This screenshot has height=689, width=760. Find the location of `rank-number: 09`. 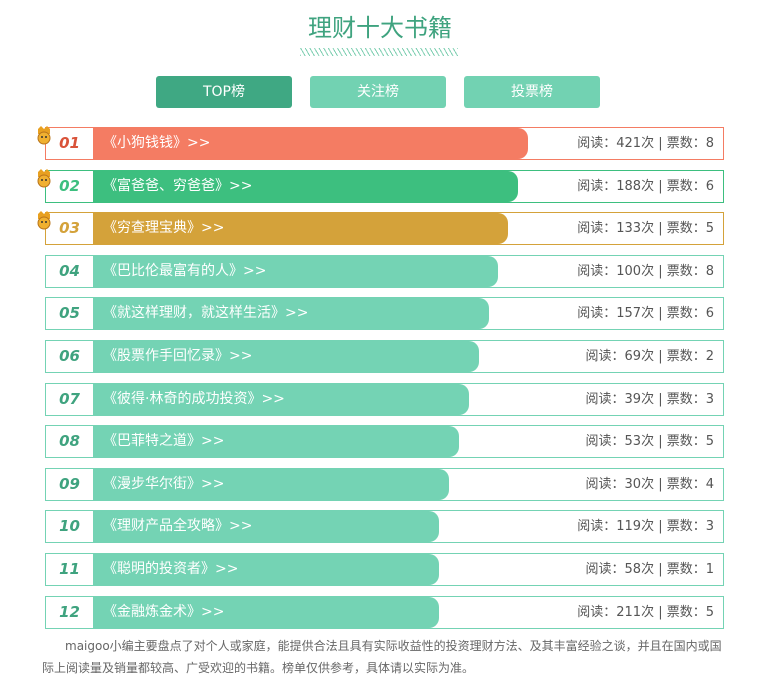

rank-number: 09 is located at coordinates (69, 483).